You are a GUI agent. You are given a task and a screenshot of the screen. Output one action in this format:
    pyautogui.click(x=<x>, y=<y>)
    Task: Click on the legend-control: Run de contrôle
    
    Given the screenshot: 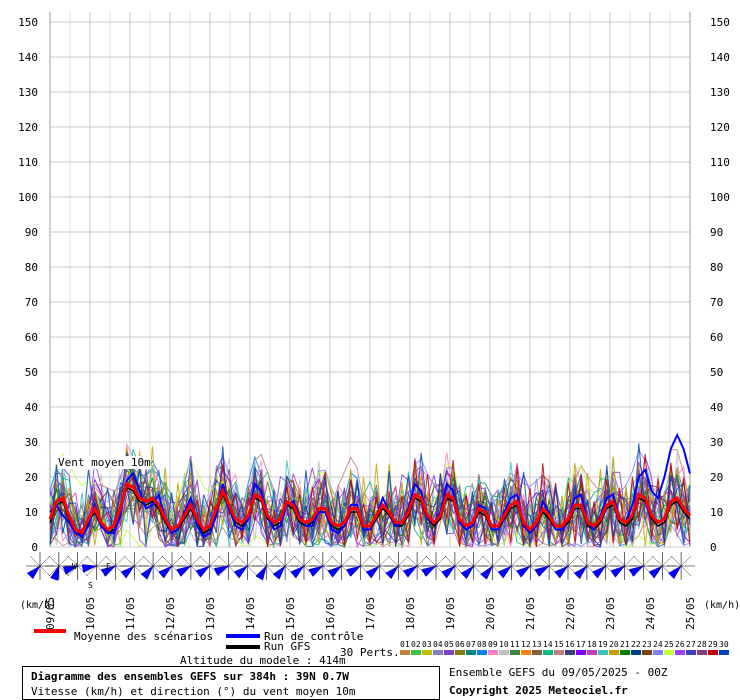 What is the action you would take?
    pyautogui.click(x=314, y=636)
    